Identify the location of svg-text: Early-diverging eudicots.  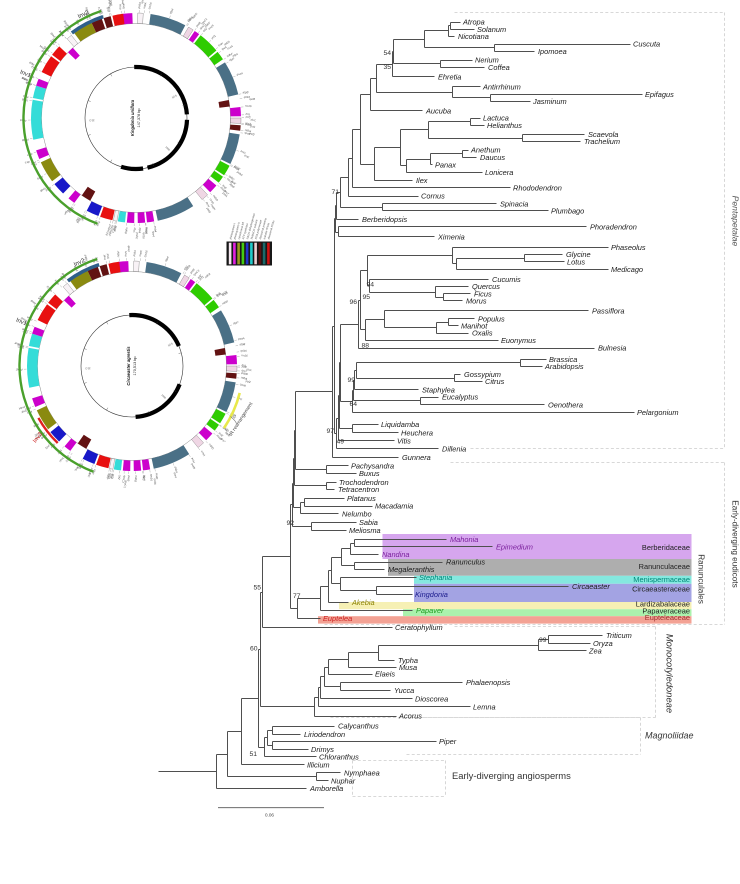
(735, 543).